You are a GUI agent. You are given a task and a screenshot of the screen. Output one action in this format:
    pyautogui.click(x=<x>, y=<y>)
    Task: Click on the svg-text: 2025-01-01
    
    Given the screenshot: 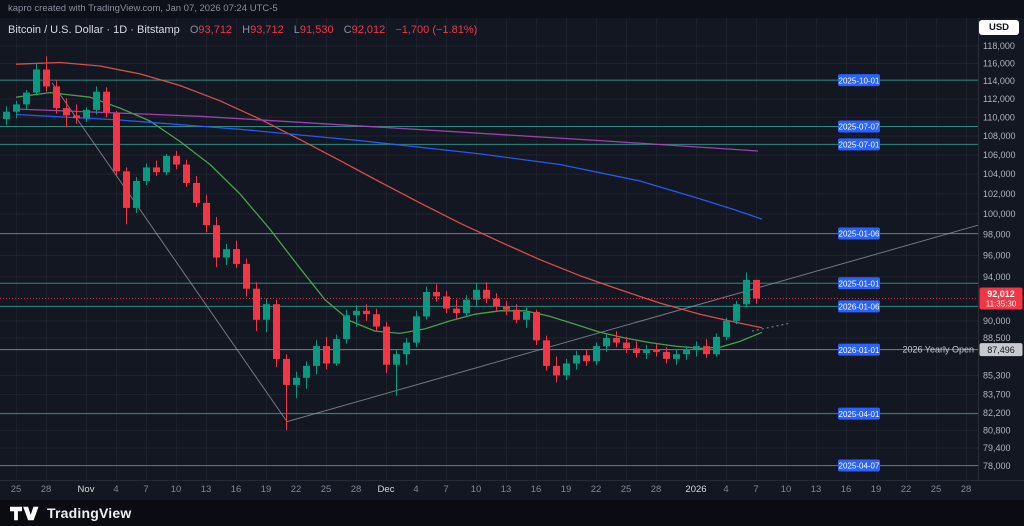 What is the action you would take?
    pyautogui.click(x=859, y=284)
    